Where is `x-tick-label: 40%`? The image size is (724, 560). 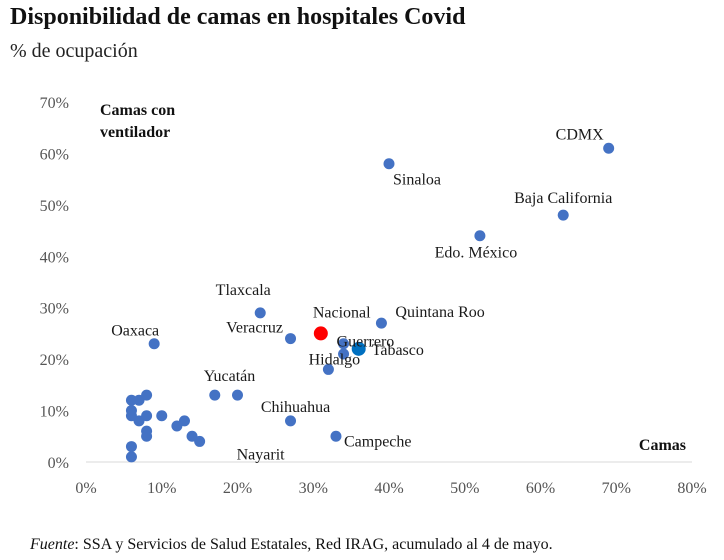
x-tick-label: 40% is located at coordinates (388, 488).